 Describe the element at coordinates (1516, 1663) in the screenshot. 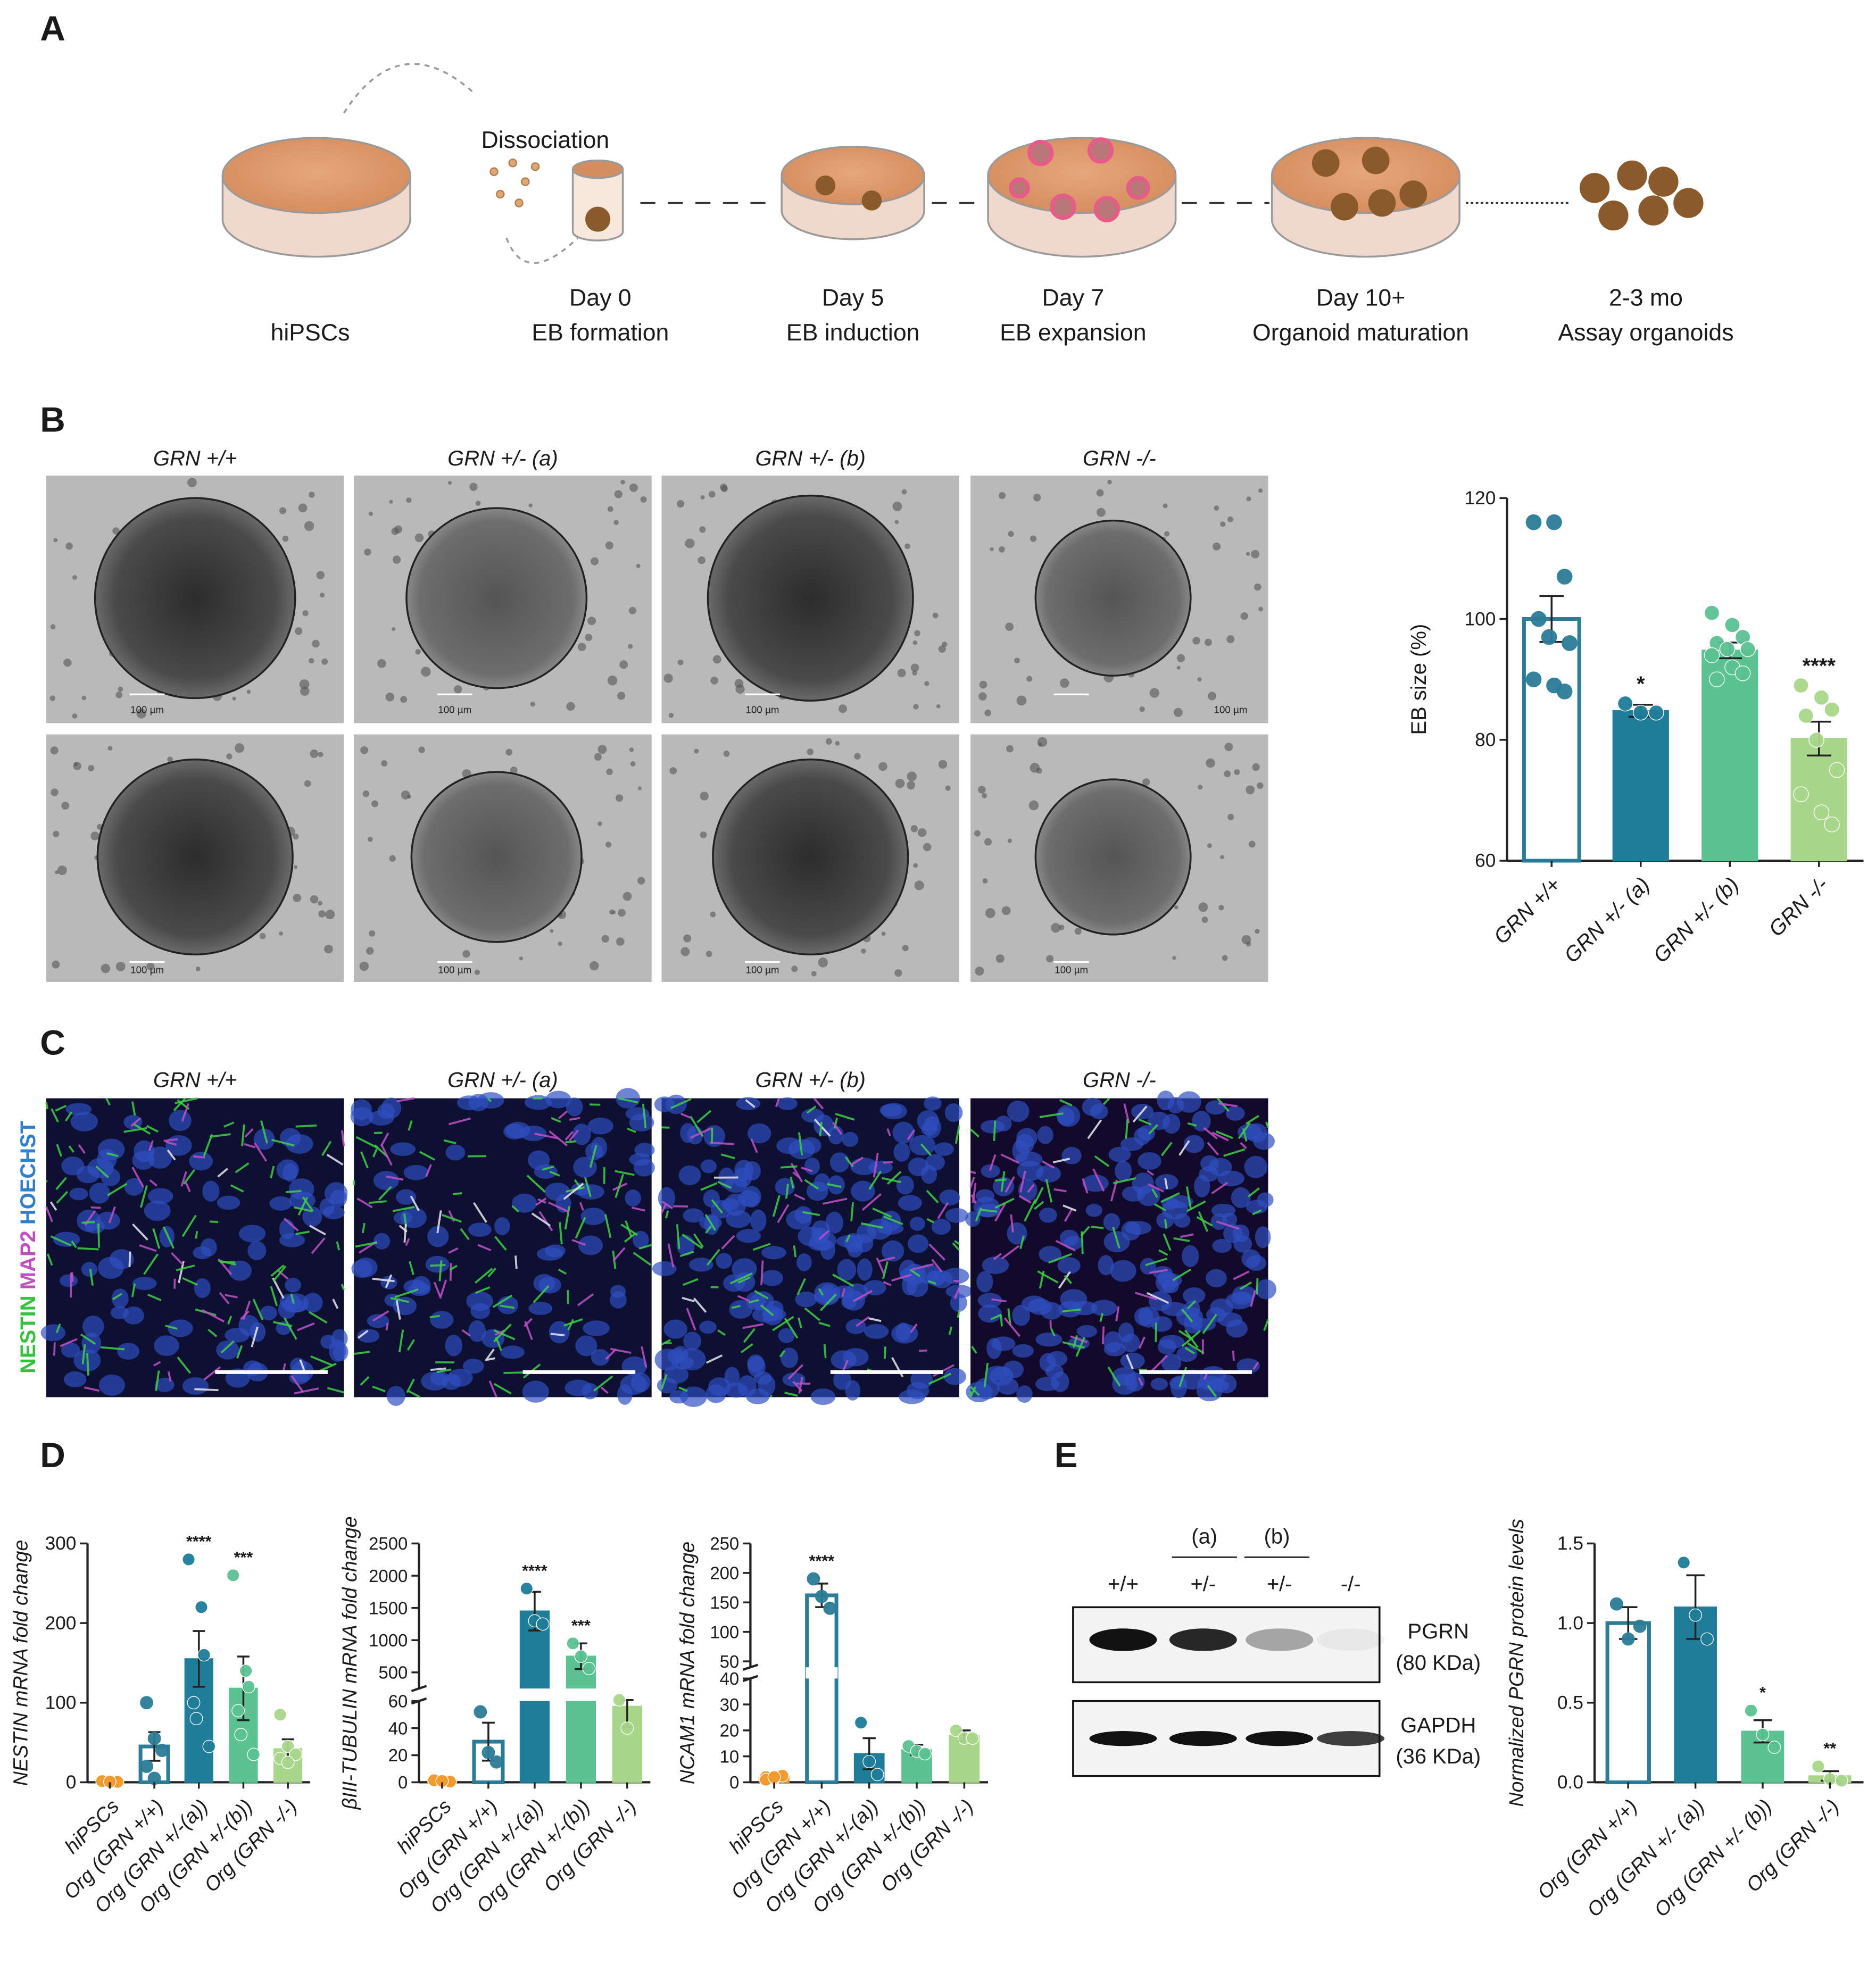

I see `y-axis-label: Normalized PGRN protein levels` at that location.